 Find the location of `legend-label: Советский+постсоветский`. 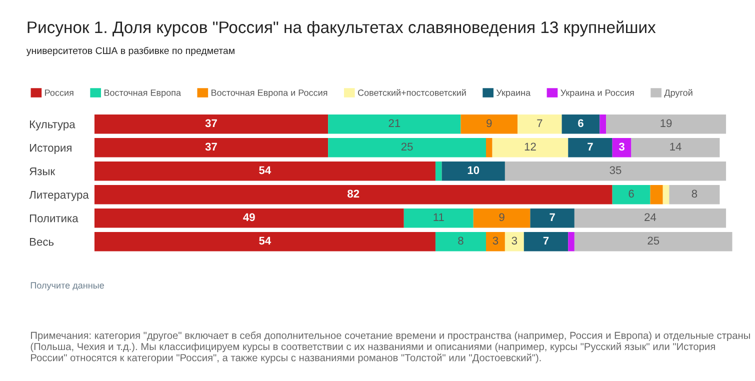

legend-label: Советский+постсоветский is located at coordinates (412, 92).